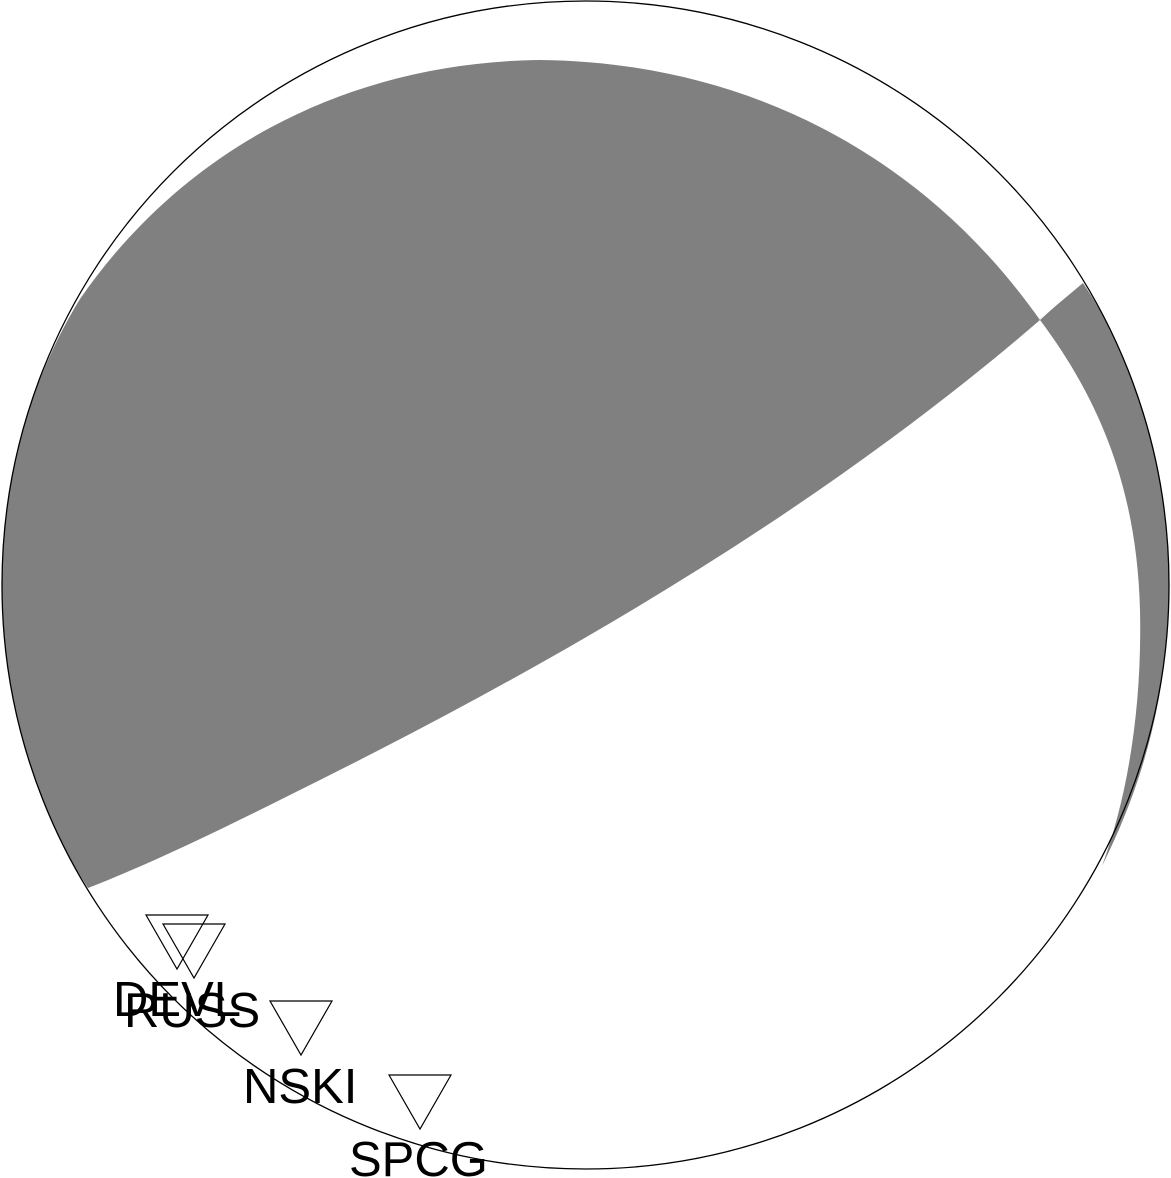 The width and height of the screenshot is (1171, 1178). Describe the element at coordinates (177, 1000) in the screenshot. I see `station-devl-label: DEVL` at that location.